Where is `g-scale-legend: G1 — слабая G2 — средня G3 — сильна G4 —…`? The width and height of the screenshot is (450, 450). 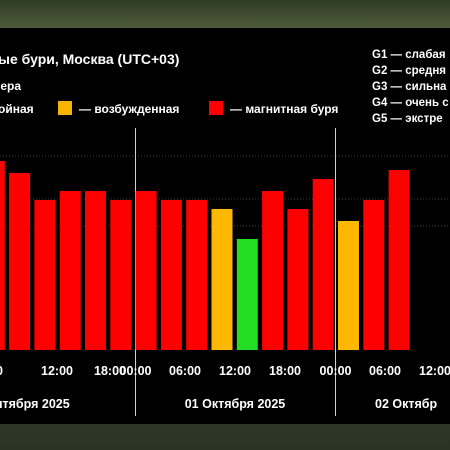
g-scale-legend: G1 — слабая G2 — средня G3 — сильна G4 —… is located at coordinates (410, 87).